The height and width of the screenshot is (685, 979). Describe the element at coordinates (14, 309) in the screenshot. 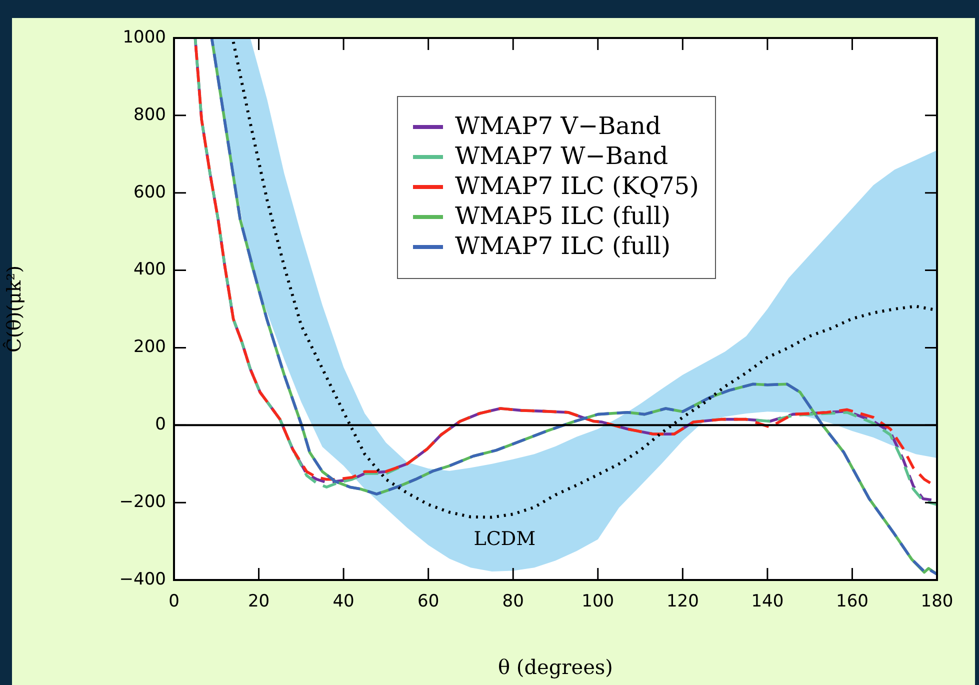

I see `y-axis-title: Ĉ(θ)(μk²)` at that location.